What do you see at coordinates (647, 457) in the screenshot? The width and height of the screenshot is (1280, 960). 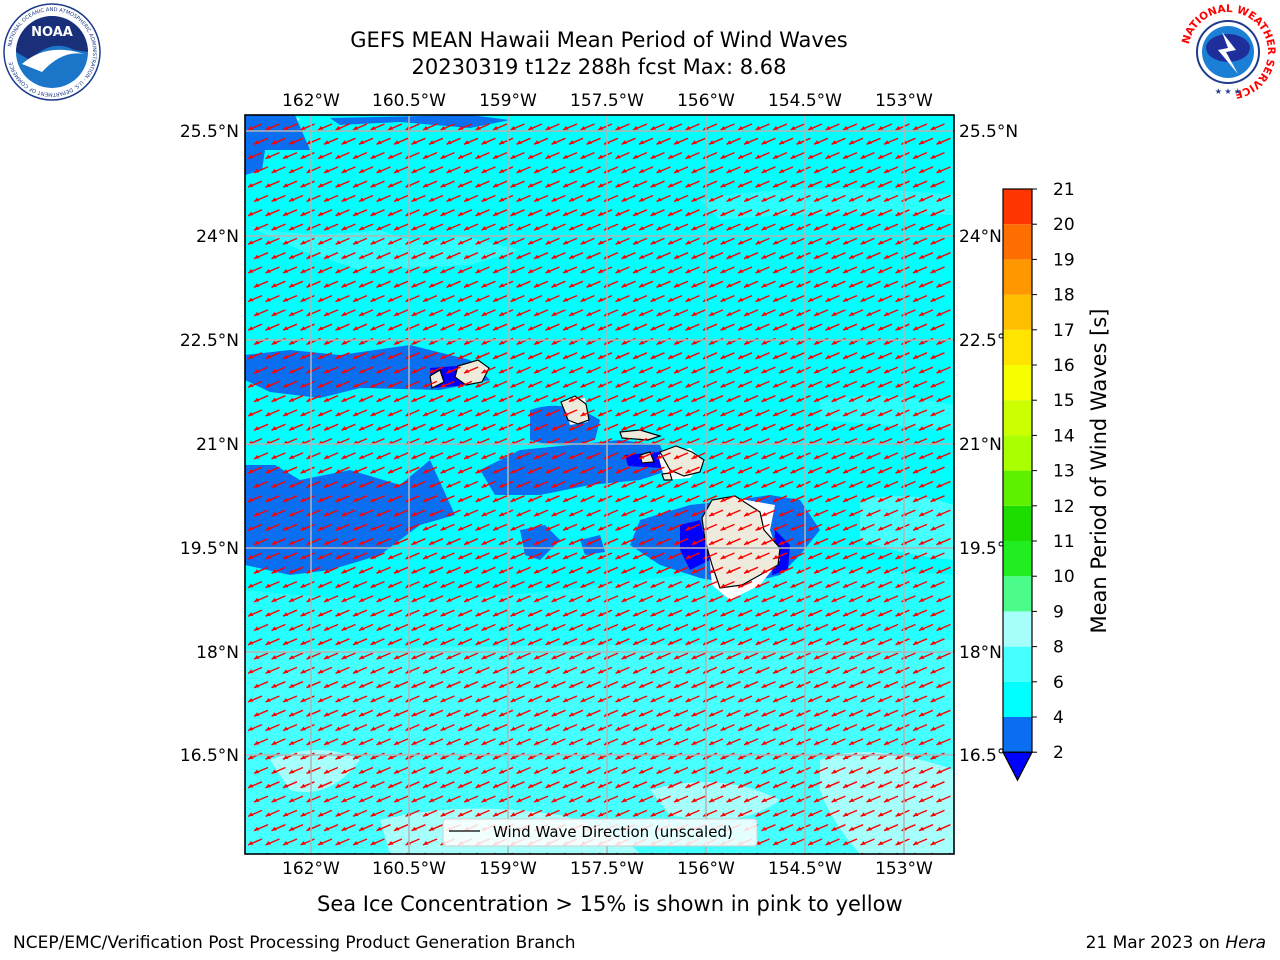 I see `island-lanai` at bounding box center [647, 457].